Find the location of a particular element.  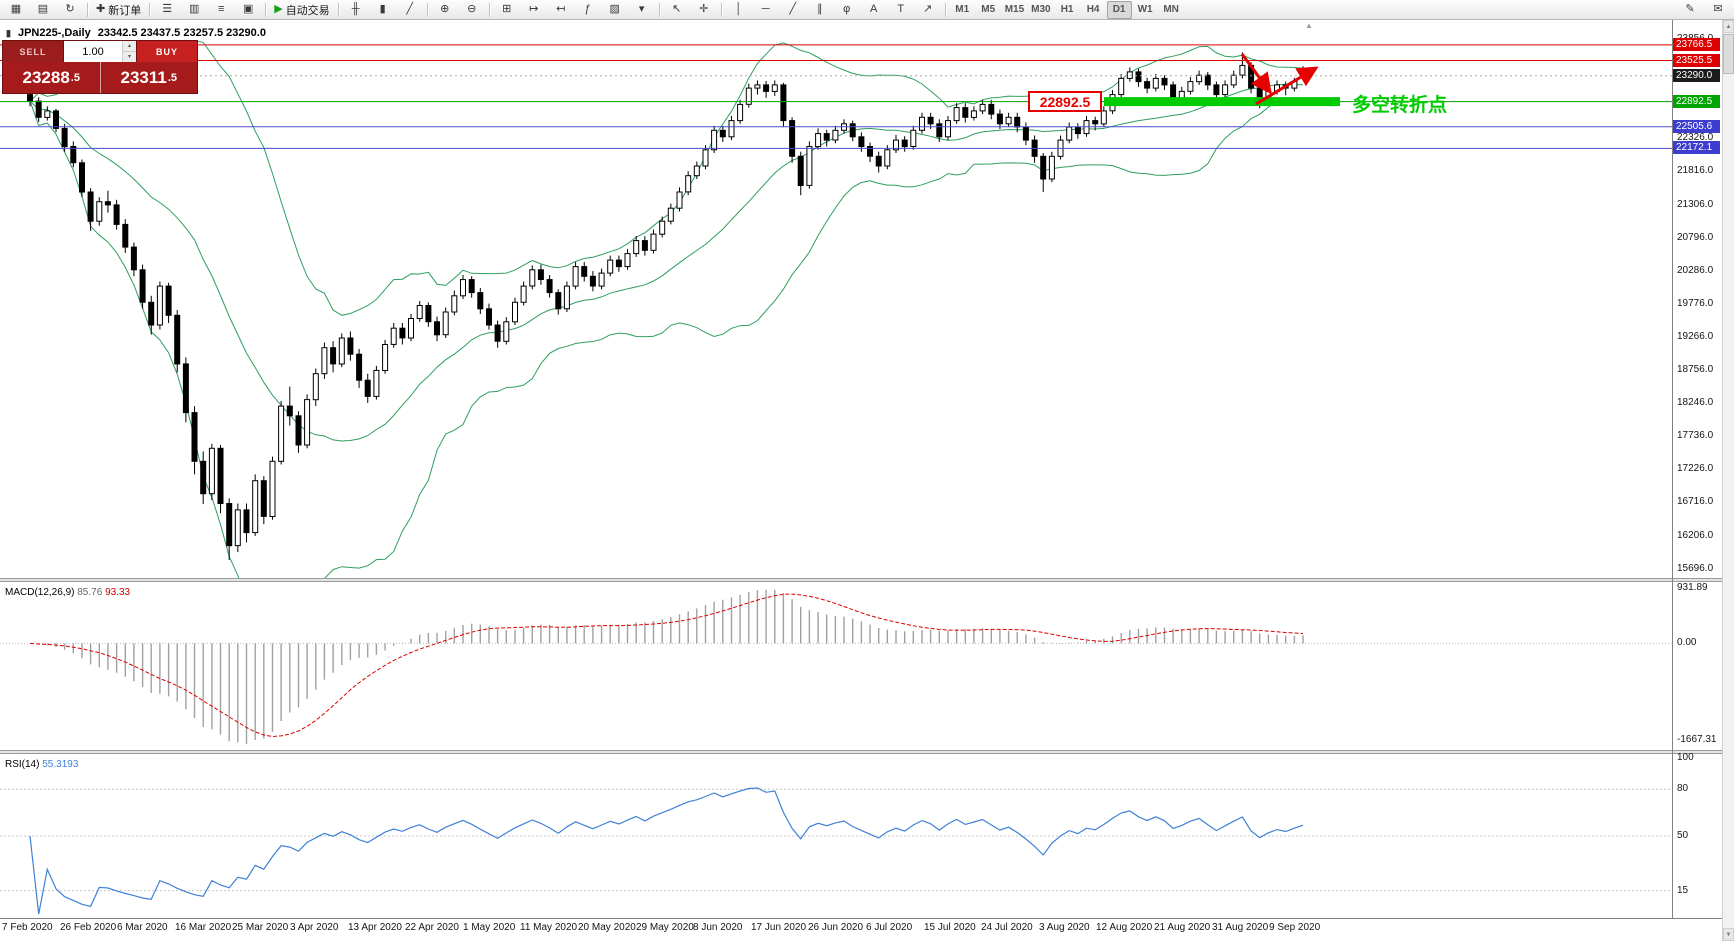

time-axis-label: 3 Aug 2020 is located at coordinates (1064, 927).